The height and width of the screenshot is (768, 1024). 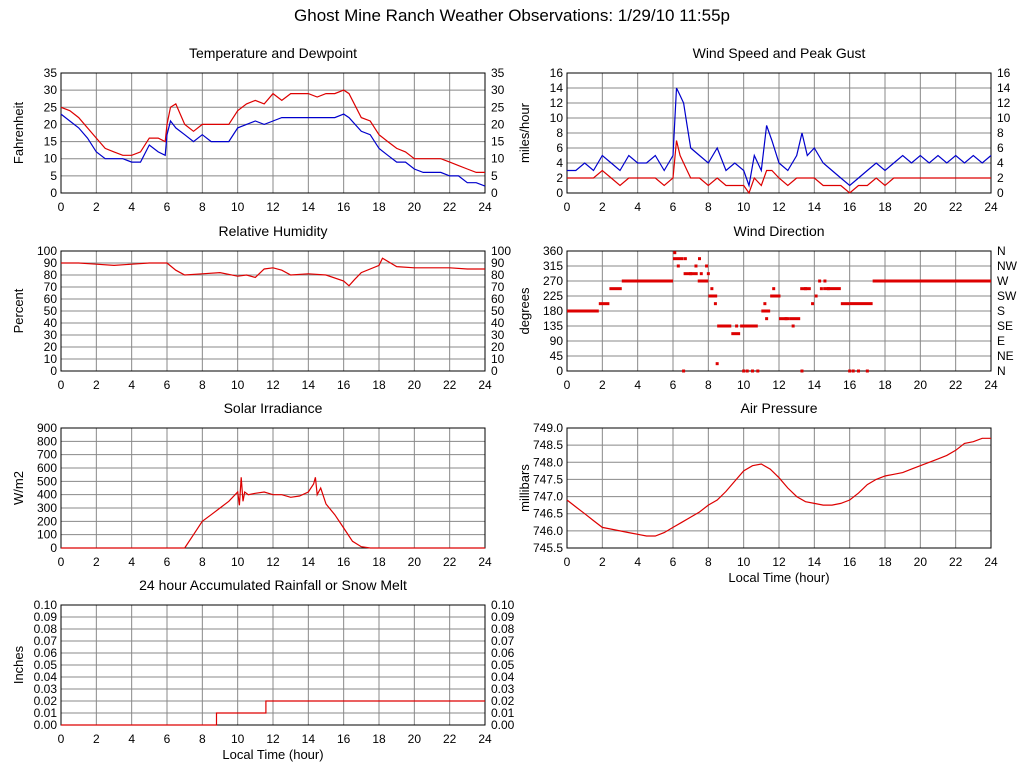 What do you see at coordinates (503, 725) in the screenshot?
I see `y-right-tick-label: 0.00` at bounding box center [503, 725].